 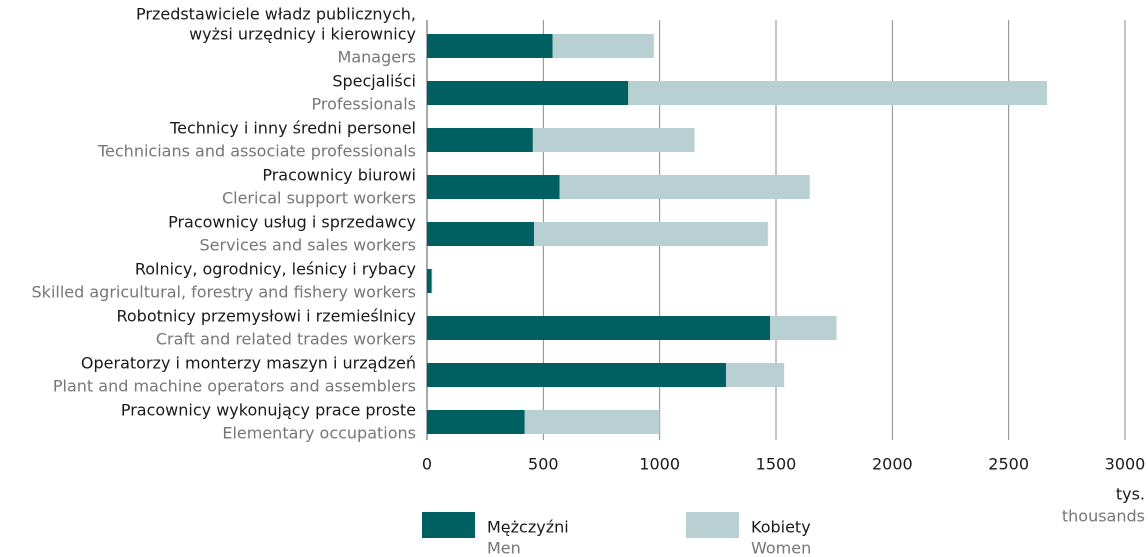 I want to click on category-label: Technicy i inny średni personel, so click(x=292, y=128).